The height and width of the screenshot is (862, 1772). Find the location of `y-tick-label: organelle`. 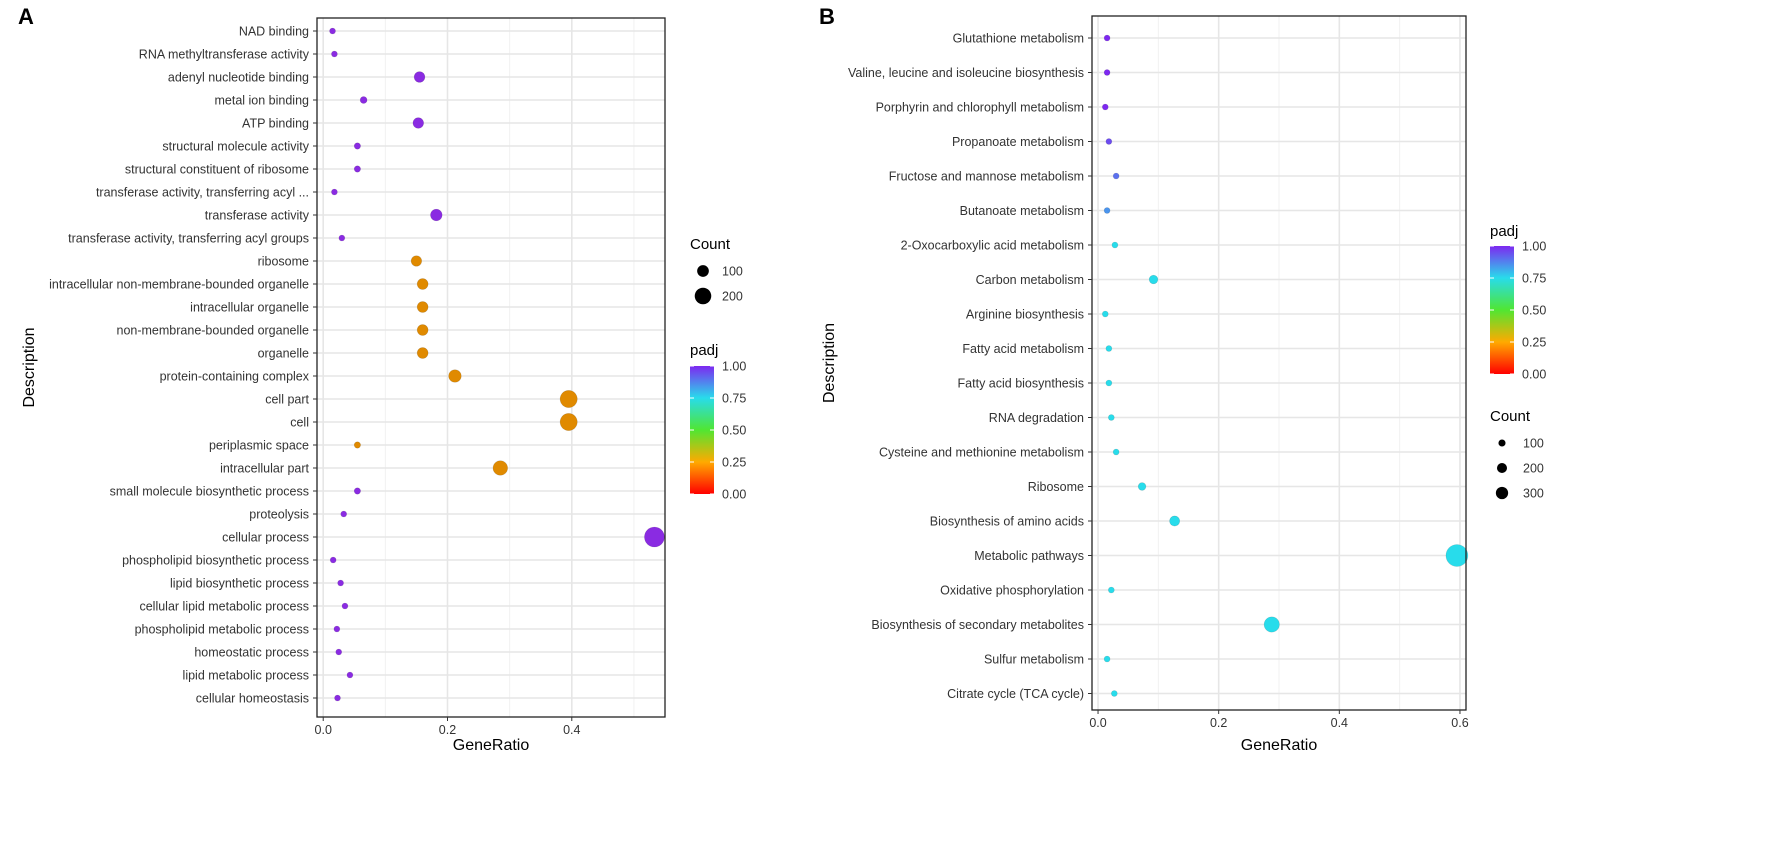

y-tick-label: organelle is located at coordinates (283, 354).